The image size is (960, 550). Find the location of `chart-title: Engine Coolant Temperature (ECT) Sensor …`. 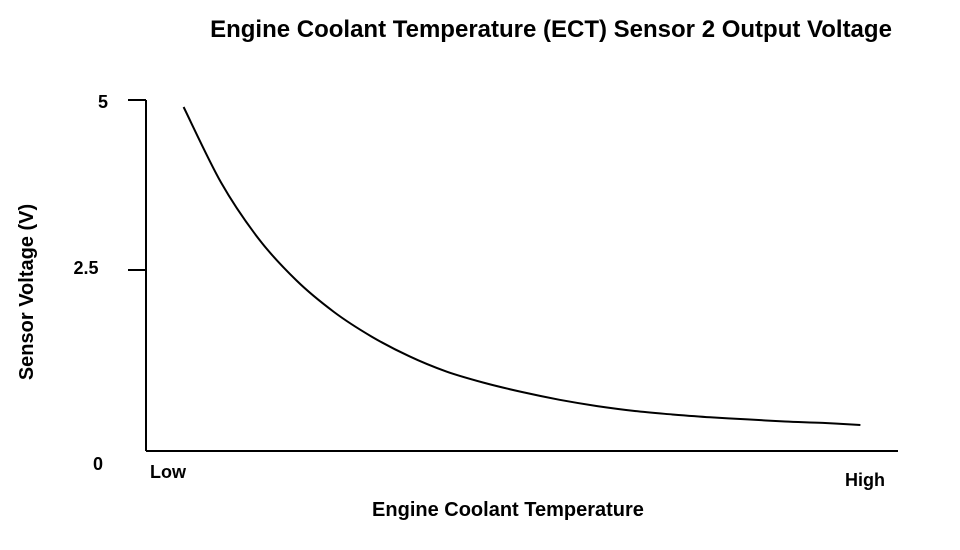

chart-title: Engine Coolant Temperature (ECT) Sensor … is located at coordinates (551, 29).